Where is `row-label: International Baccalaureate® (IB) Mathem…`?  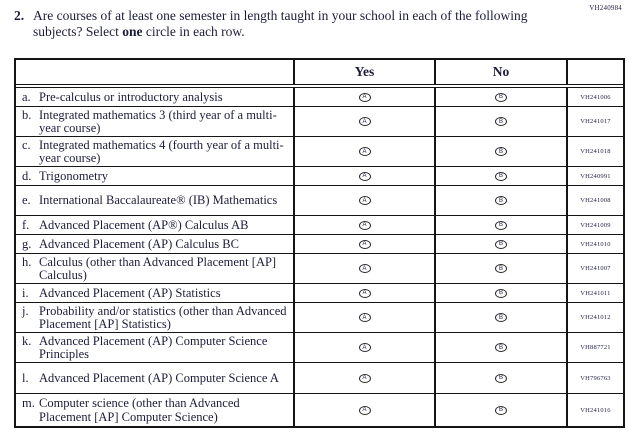 row-label: International Baccalaureate® (IB) Mathem… is located at coordinates (158, 200).